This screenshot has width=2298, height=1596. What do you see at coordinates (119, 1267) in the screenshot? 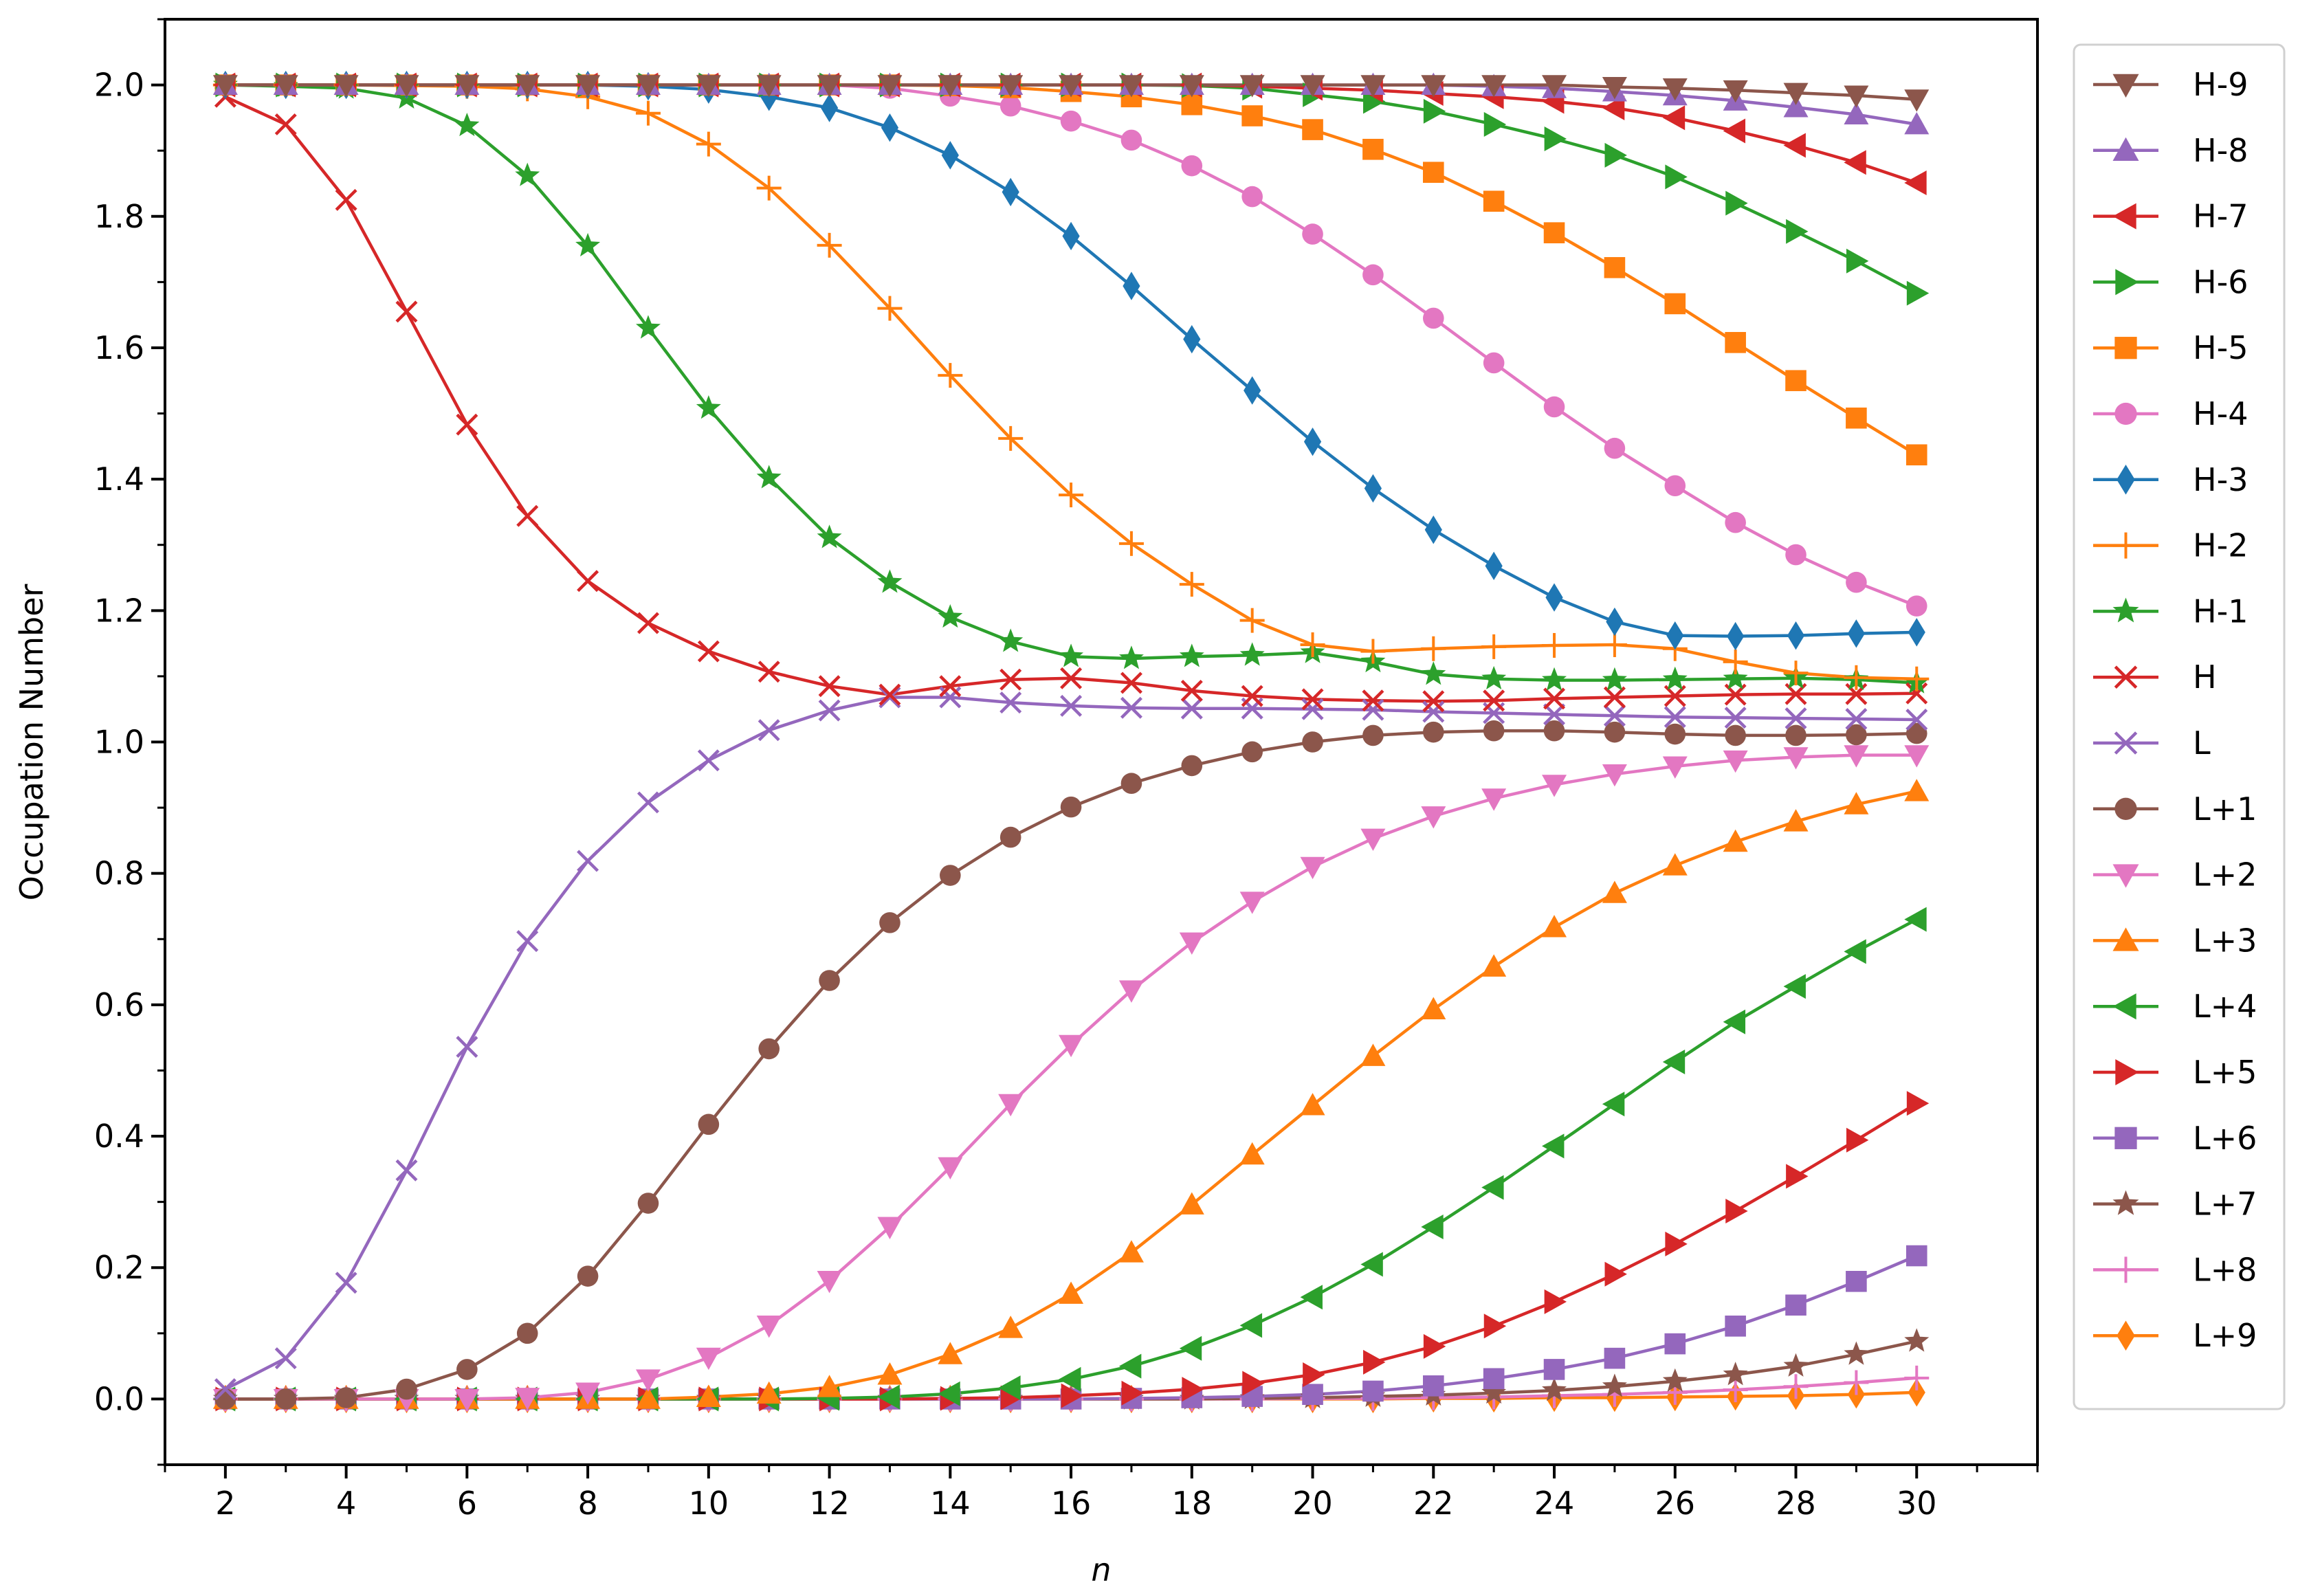
I see `y-tick-label: 0.2` at bounding box center [119, 1267].